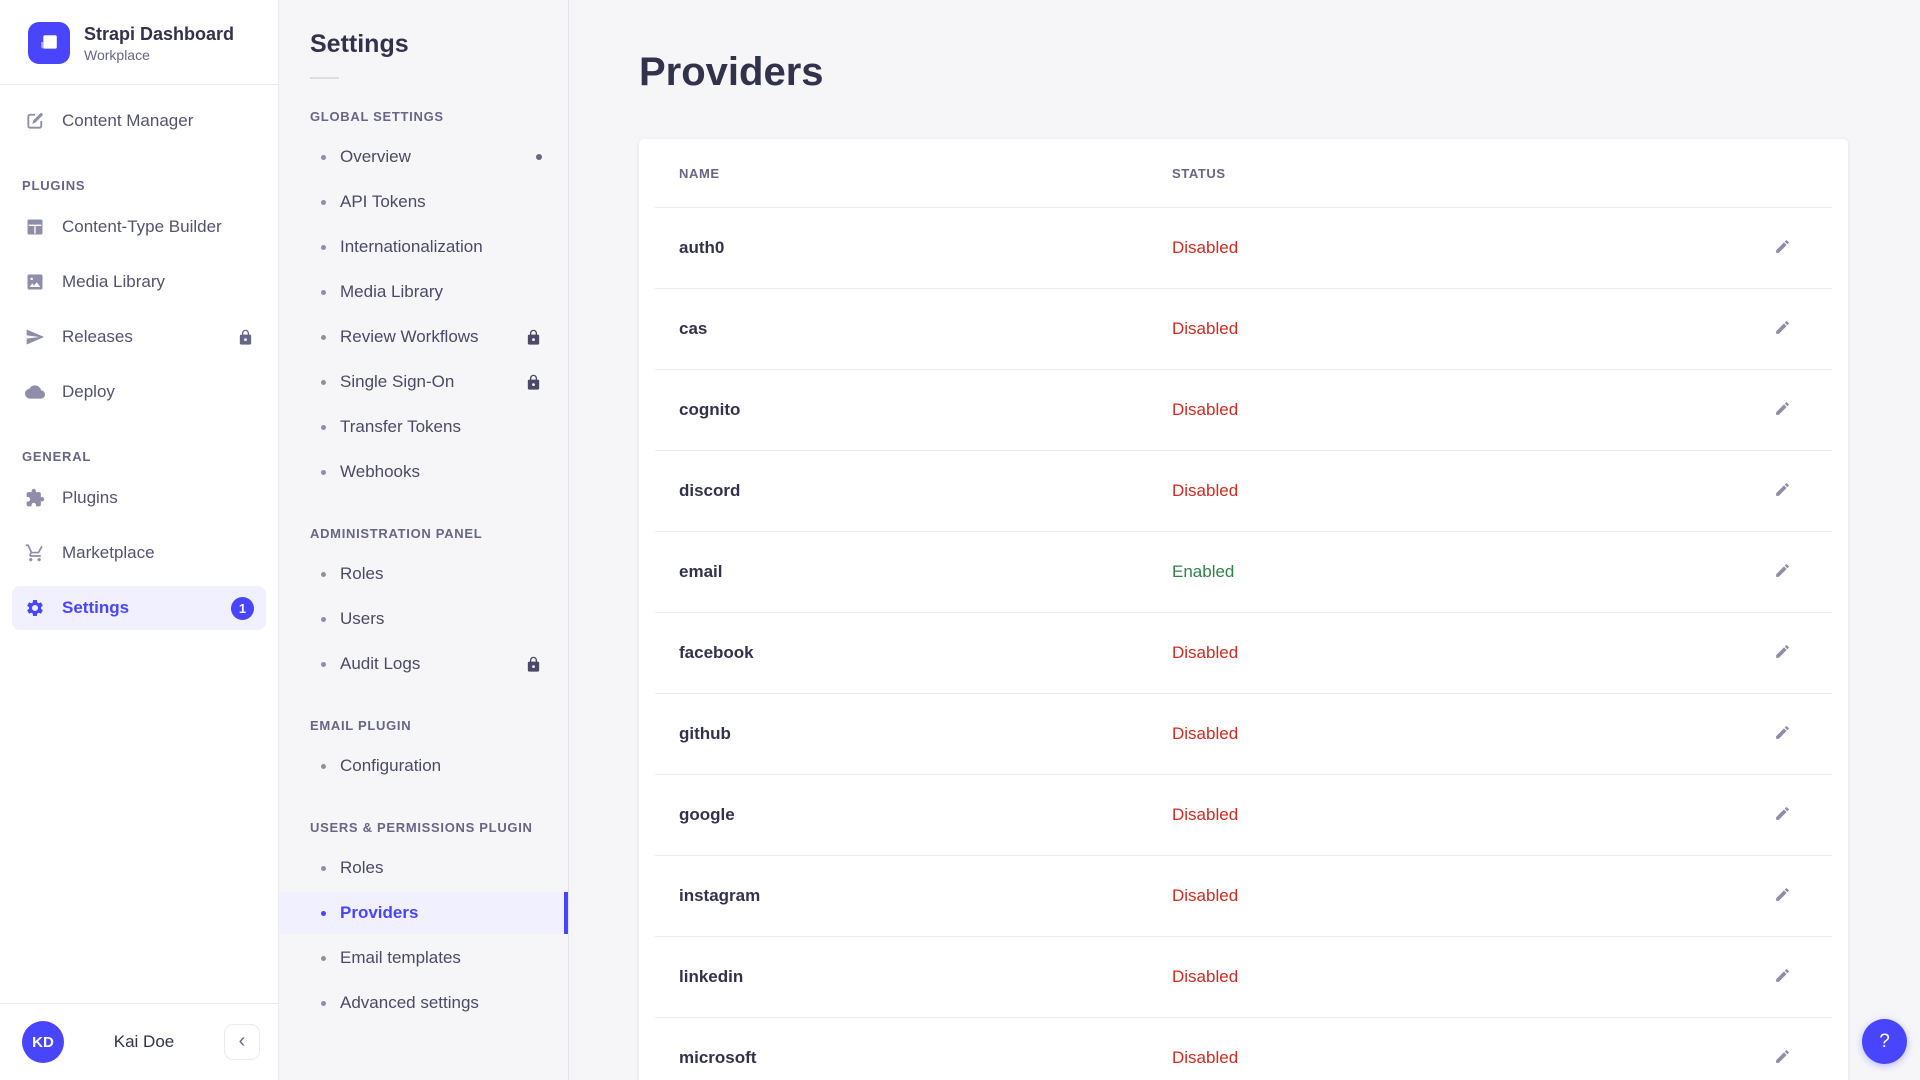 The height and width of the screenshot is (1080, 1920). I want to click on strapi-logo-icon, so click(49, 43).